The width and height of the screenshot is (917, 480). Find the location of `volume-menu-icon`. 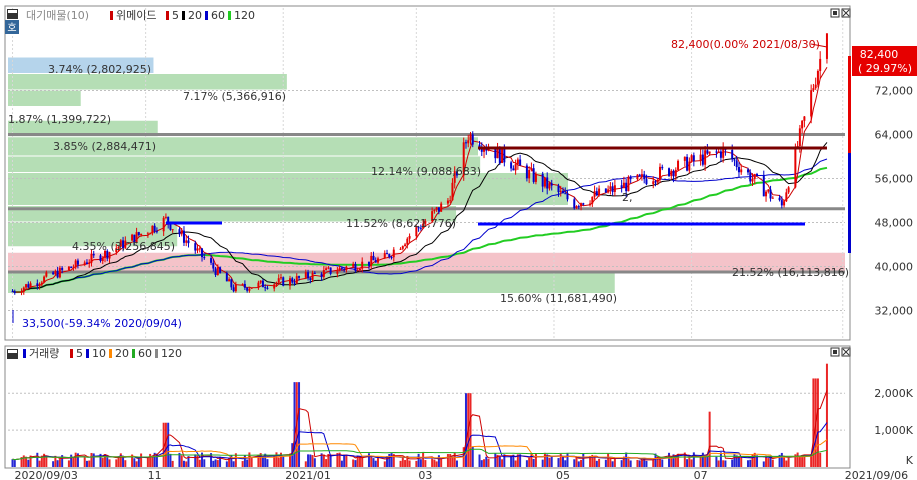

volume-menu-icon is located at coordinates (12, 354).